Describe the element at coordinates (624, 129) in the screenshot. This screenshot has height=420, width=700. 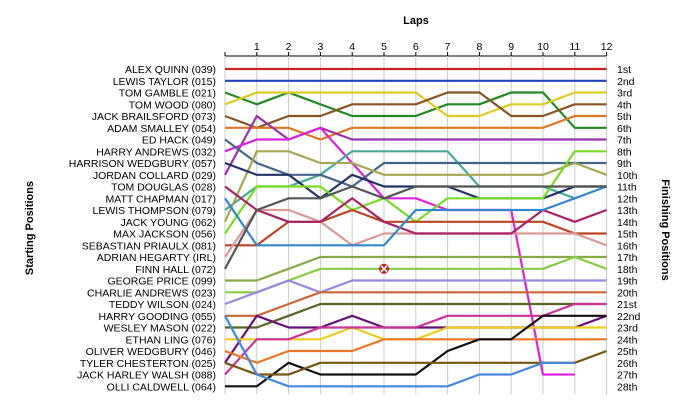
I see `finish-position-label: 6th` at that location.